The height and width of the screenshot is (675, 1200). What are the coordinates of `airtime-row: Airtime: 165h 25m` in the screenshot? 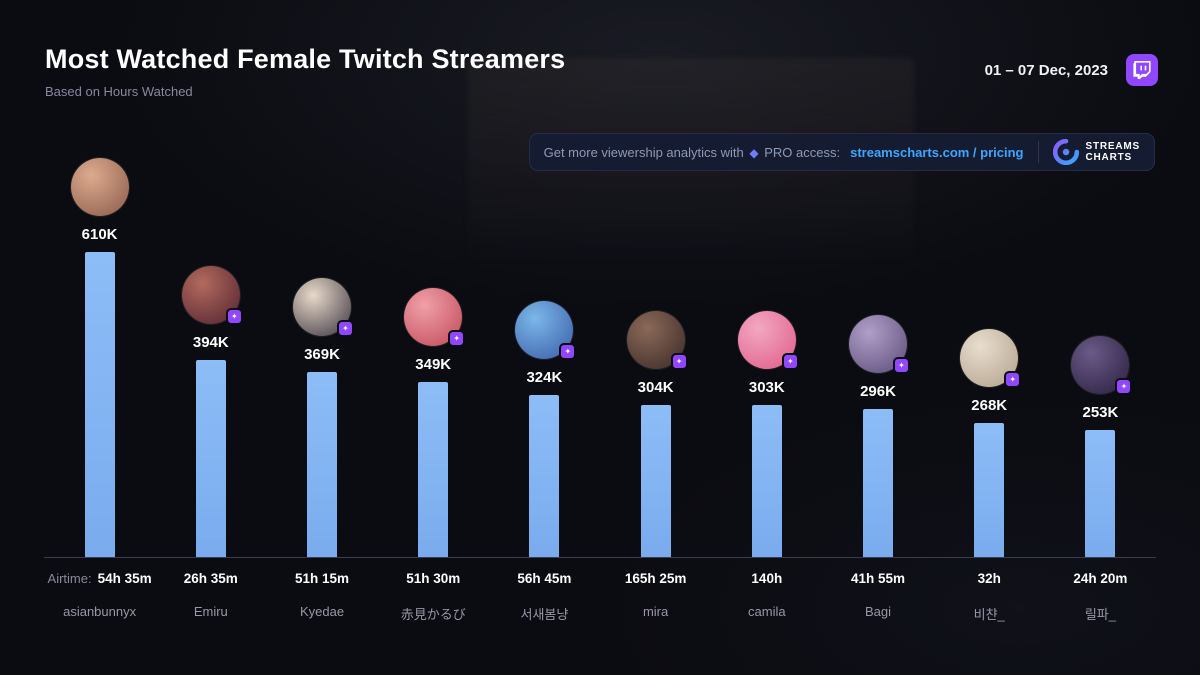 It's located at (656, 579).